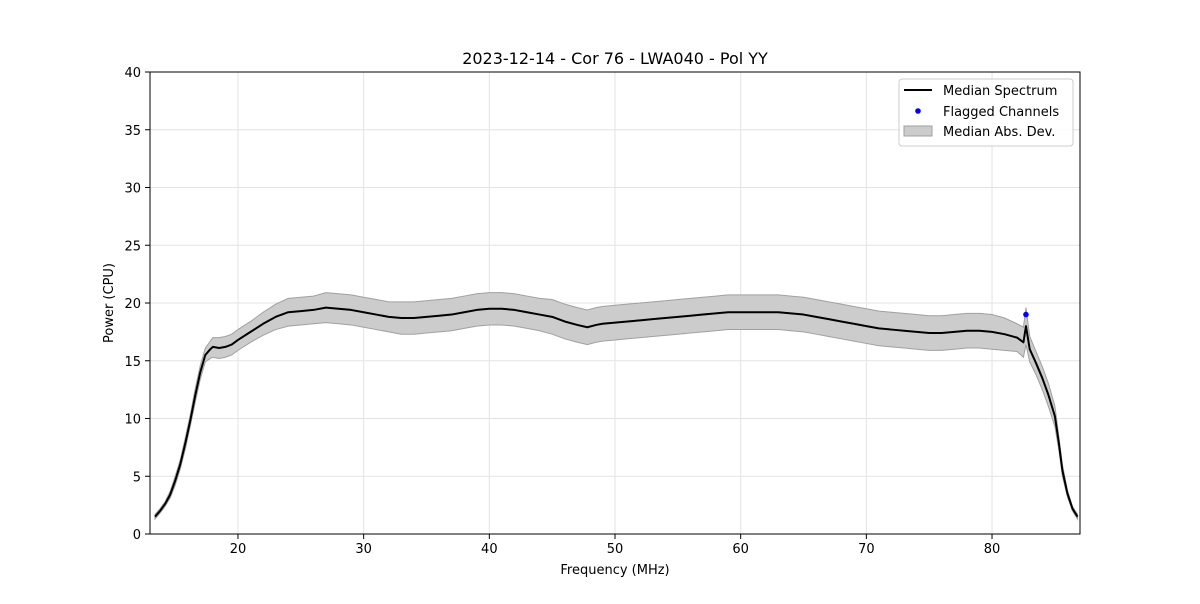 The width and height of the screenshot is (1200, 604). I want to click on y-tick-label: 15, so click(132, 362).